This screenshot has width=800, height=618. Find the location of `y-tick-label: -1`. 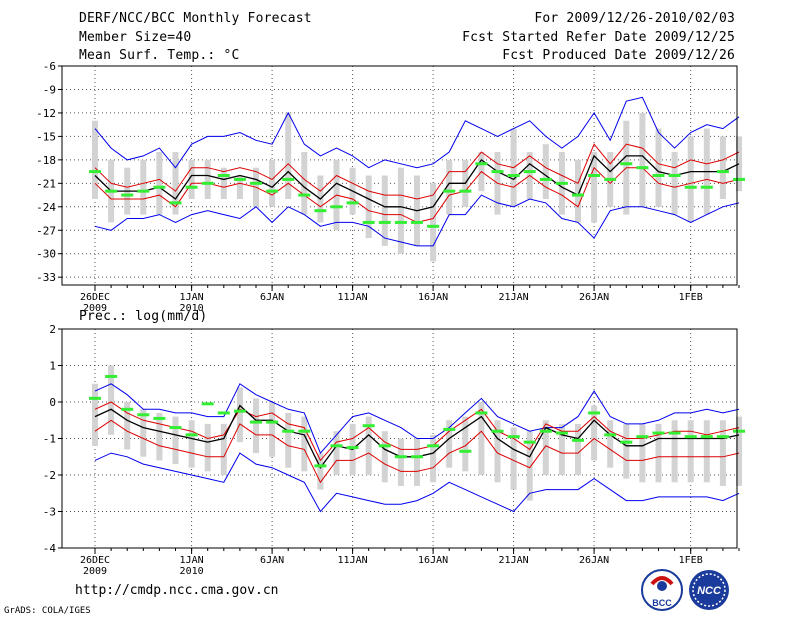

y-tick-label: -1 is located at coordinates (49, 439).